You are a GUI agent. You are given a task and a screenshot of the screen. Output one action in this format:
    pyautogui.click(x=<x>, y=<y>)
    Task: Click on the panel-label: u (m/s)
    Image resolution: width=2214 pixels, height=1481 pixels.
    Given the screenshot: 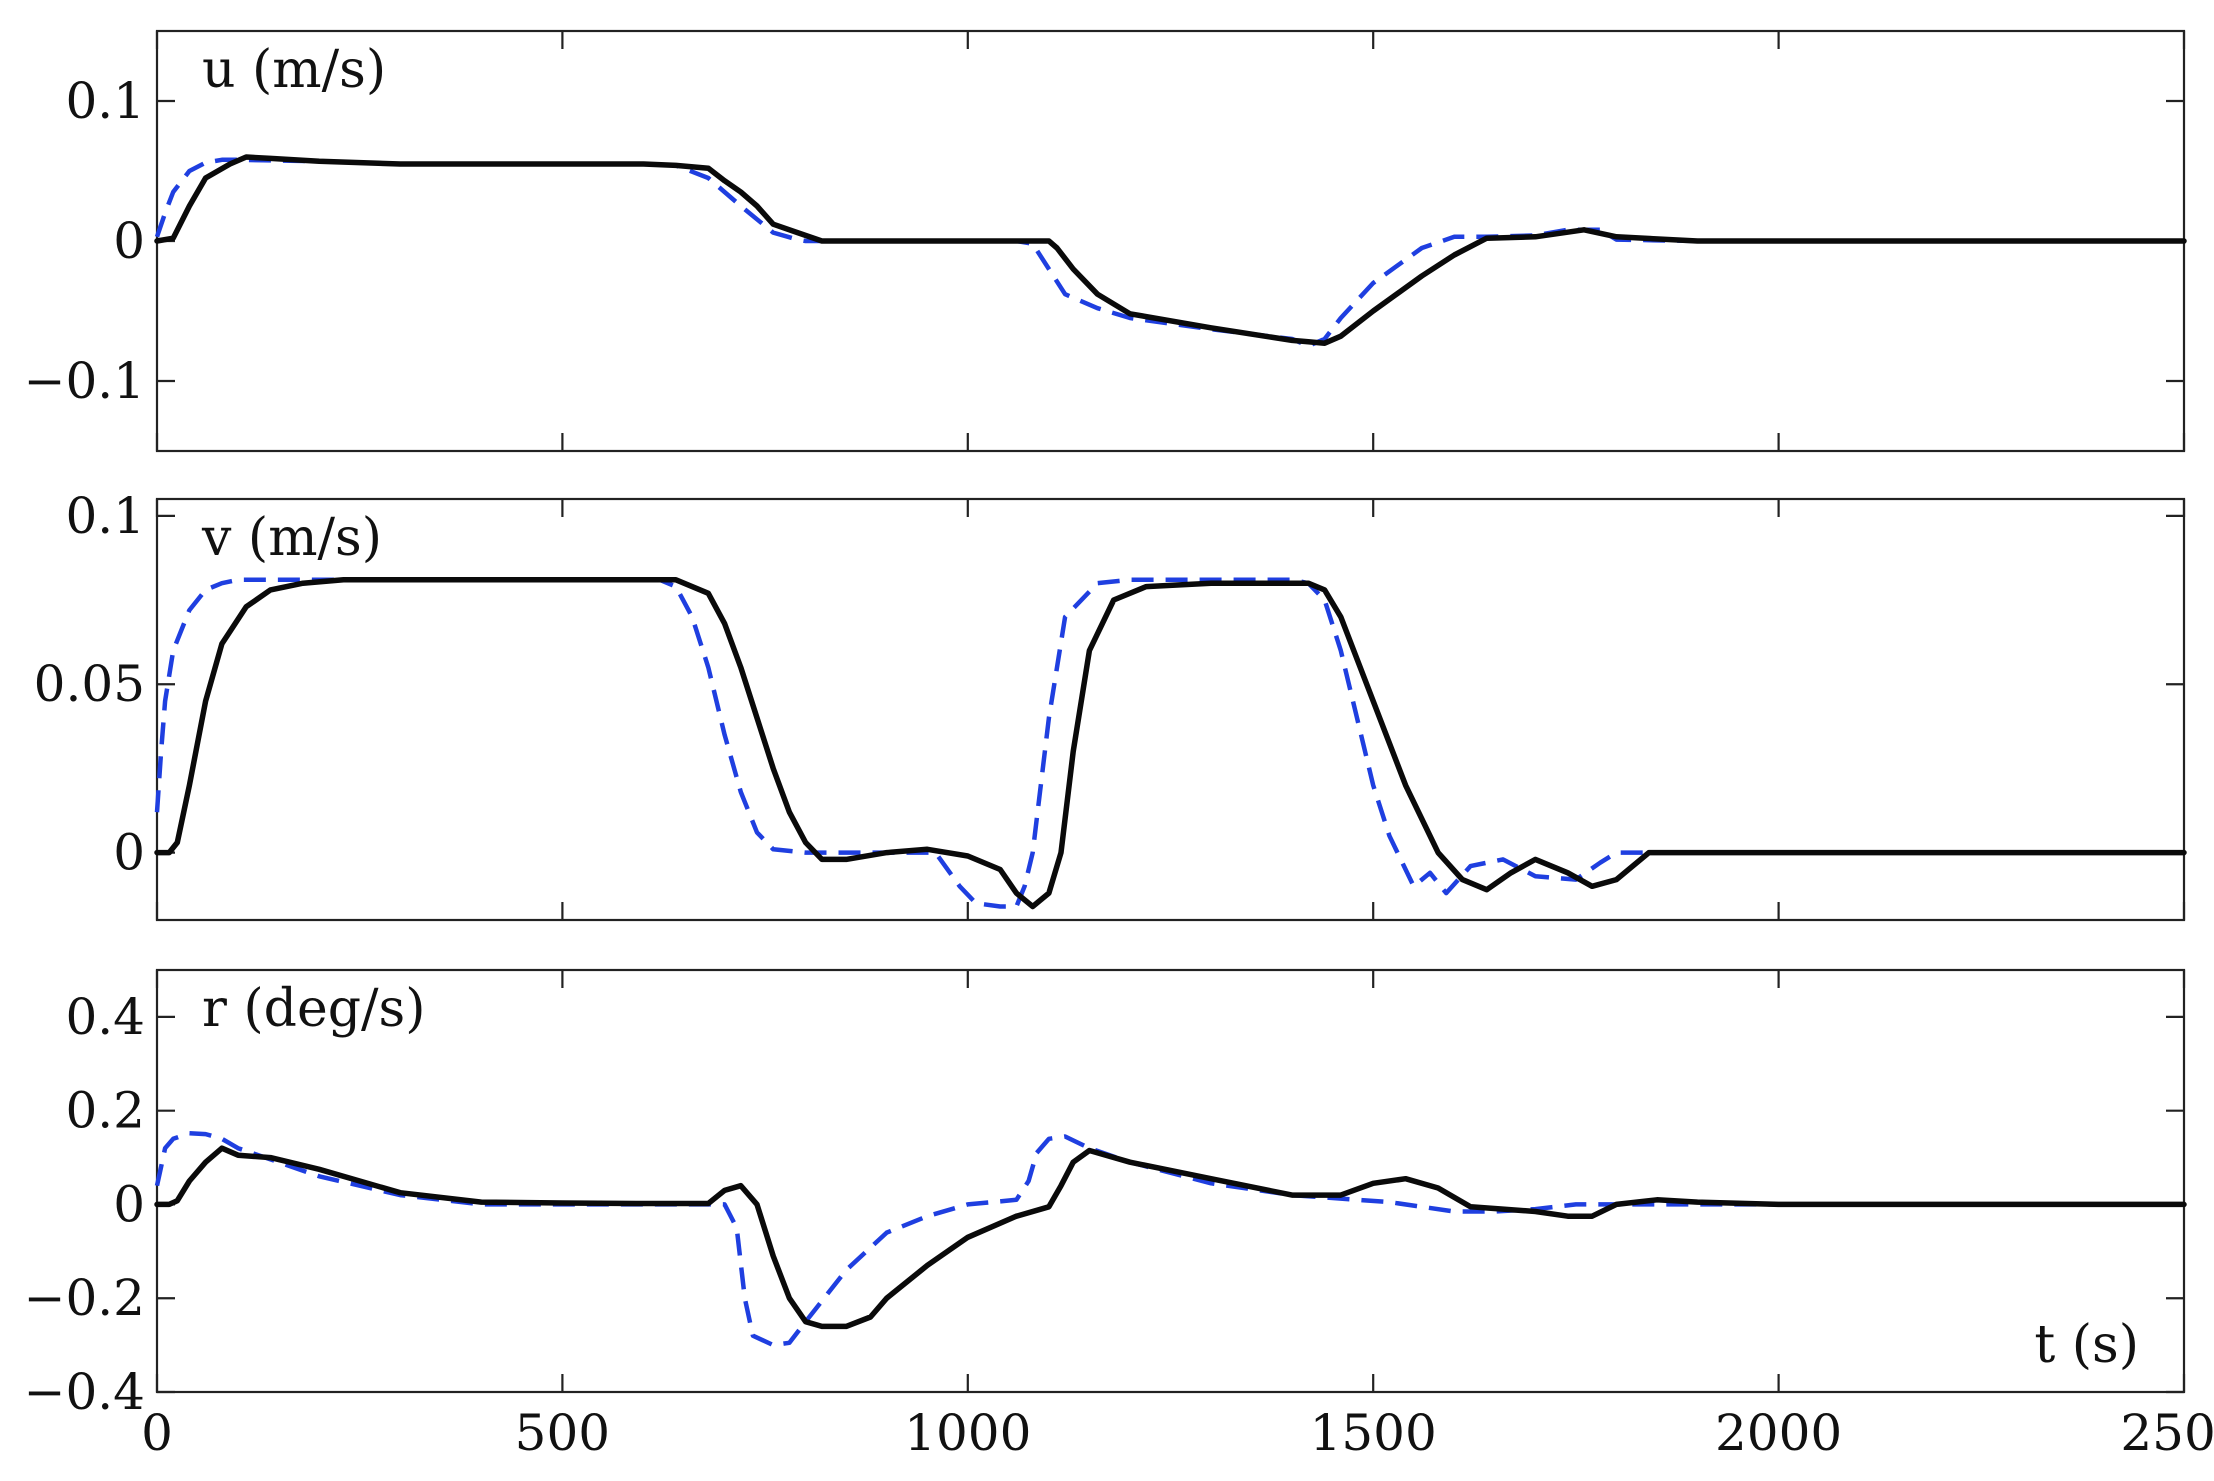 What is the action you would take?
    pyautogui.click(x=294, y=70)
    